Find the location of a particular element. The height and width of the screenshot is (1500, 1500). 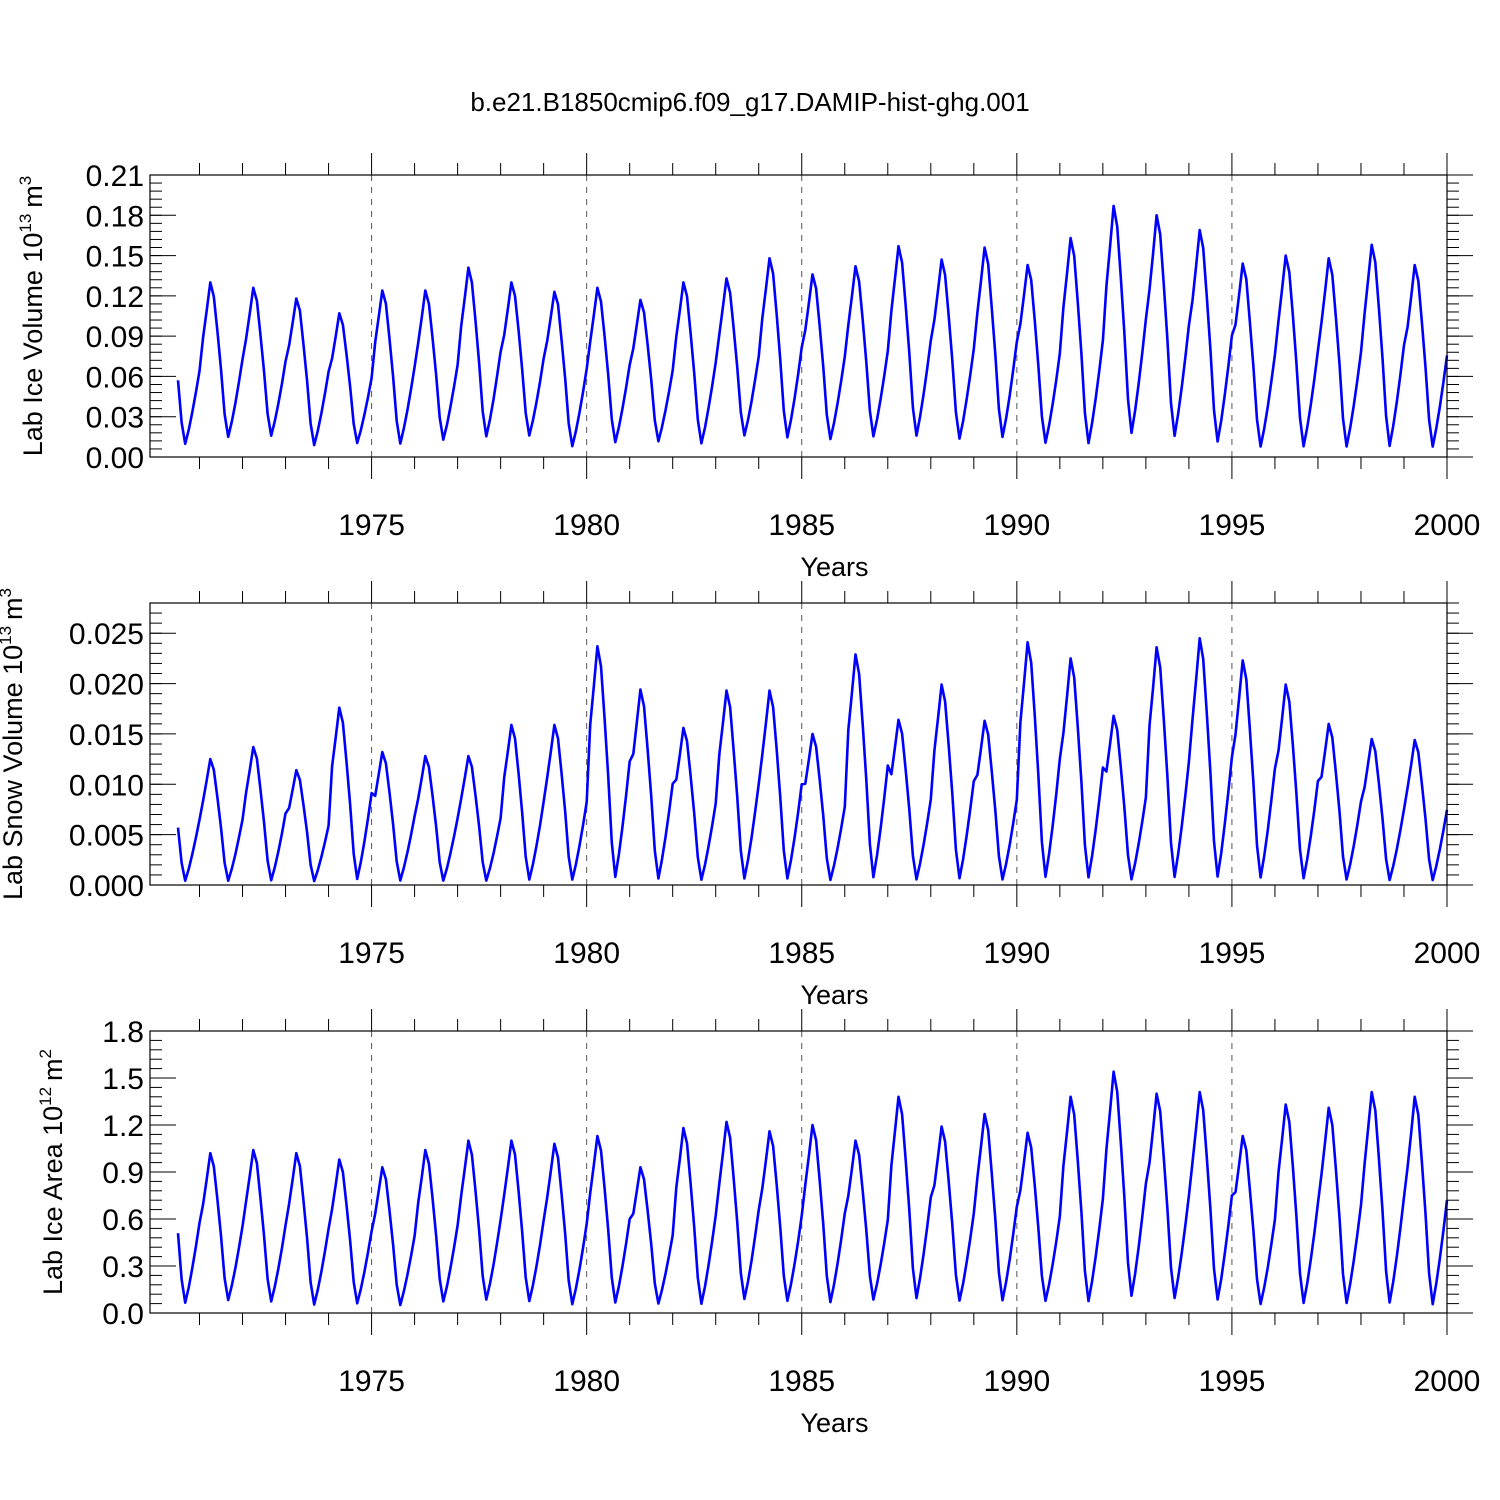

panel-ice-volume-xlabel: Years is located at coordinates (834, 567).